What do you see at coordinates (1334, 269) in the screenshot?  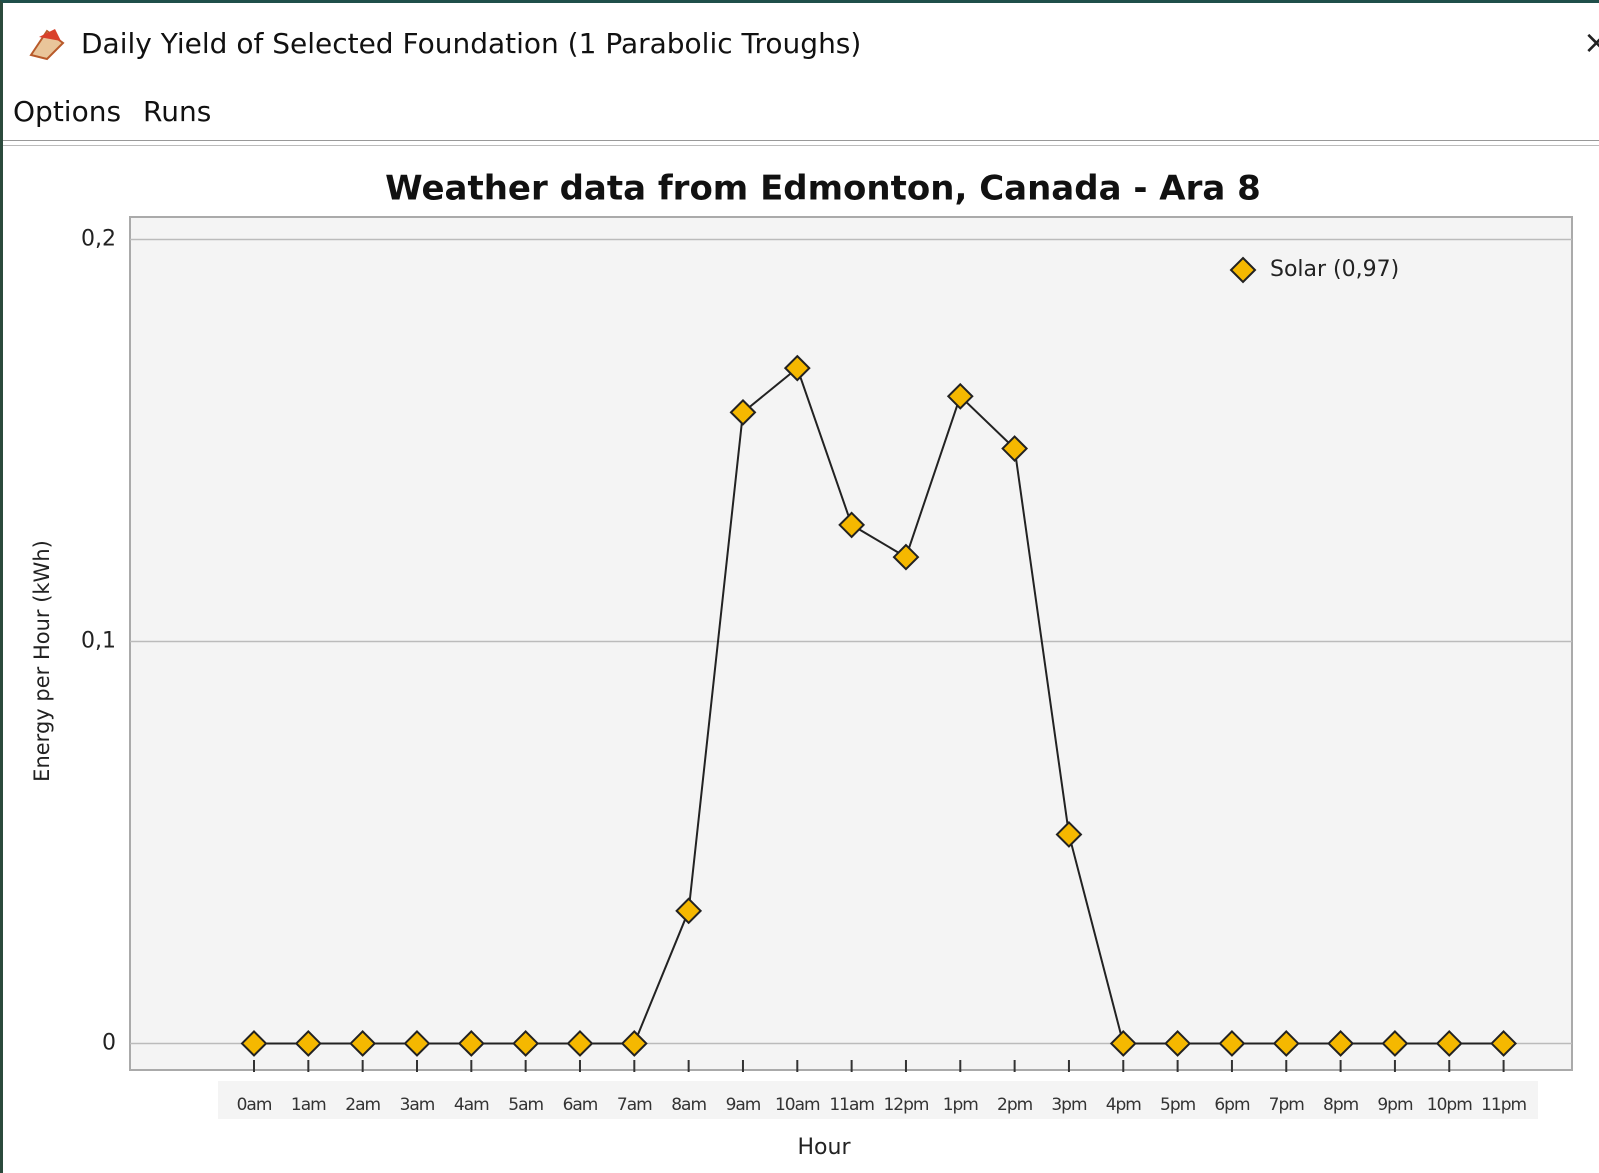 I see `legend-label: Solar (0,97)` at bounding box center [1334, 269].